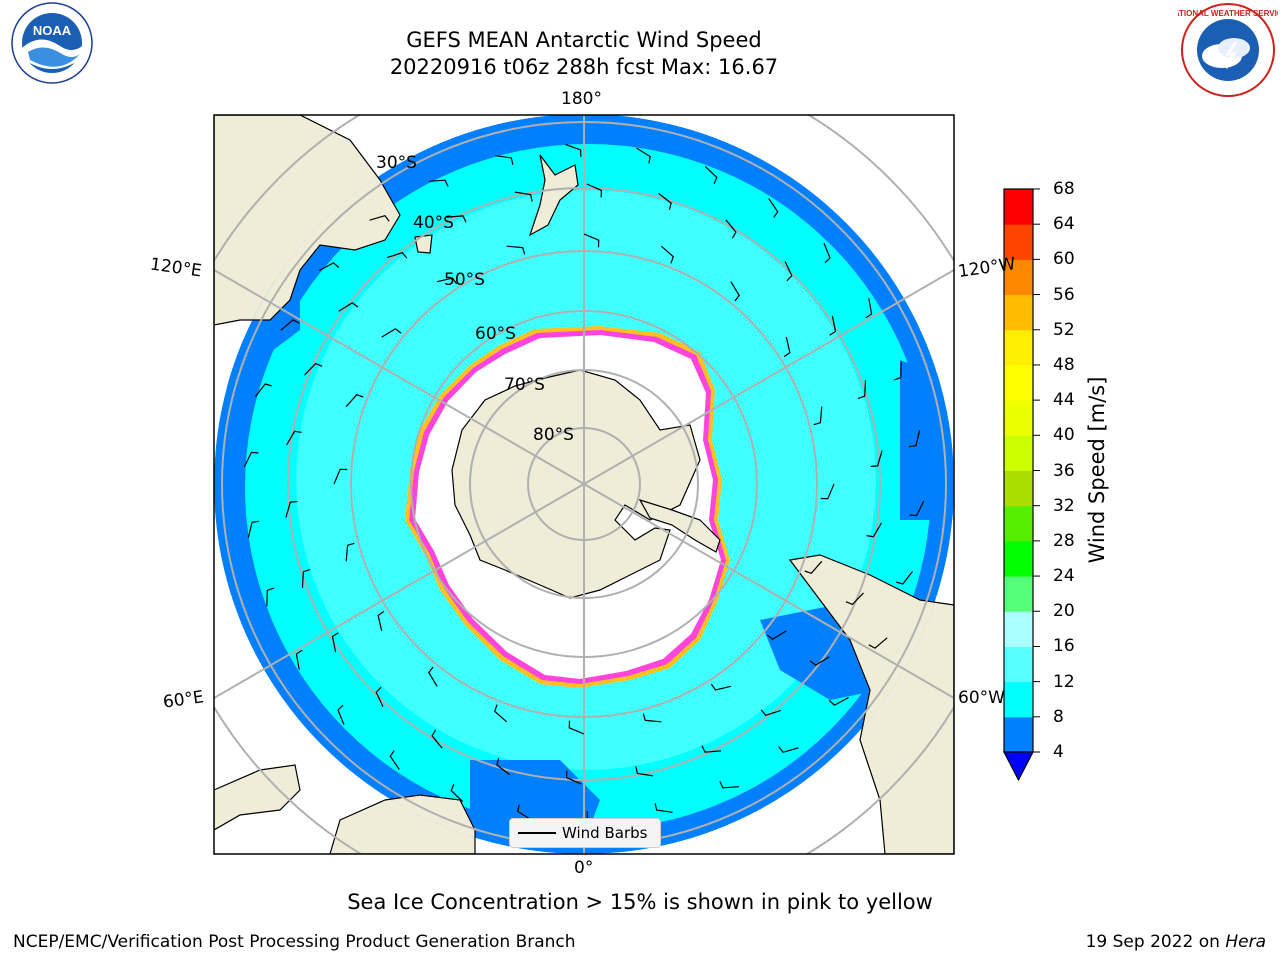 Image resolution: width=1280 pixels, height=960 pixels. What do you see at coordinates (464, 280) in the screenshot?
I see `lat-label-50s: 50°S` at bounding box center [464, 280].